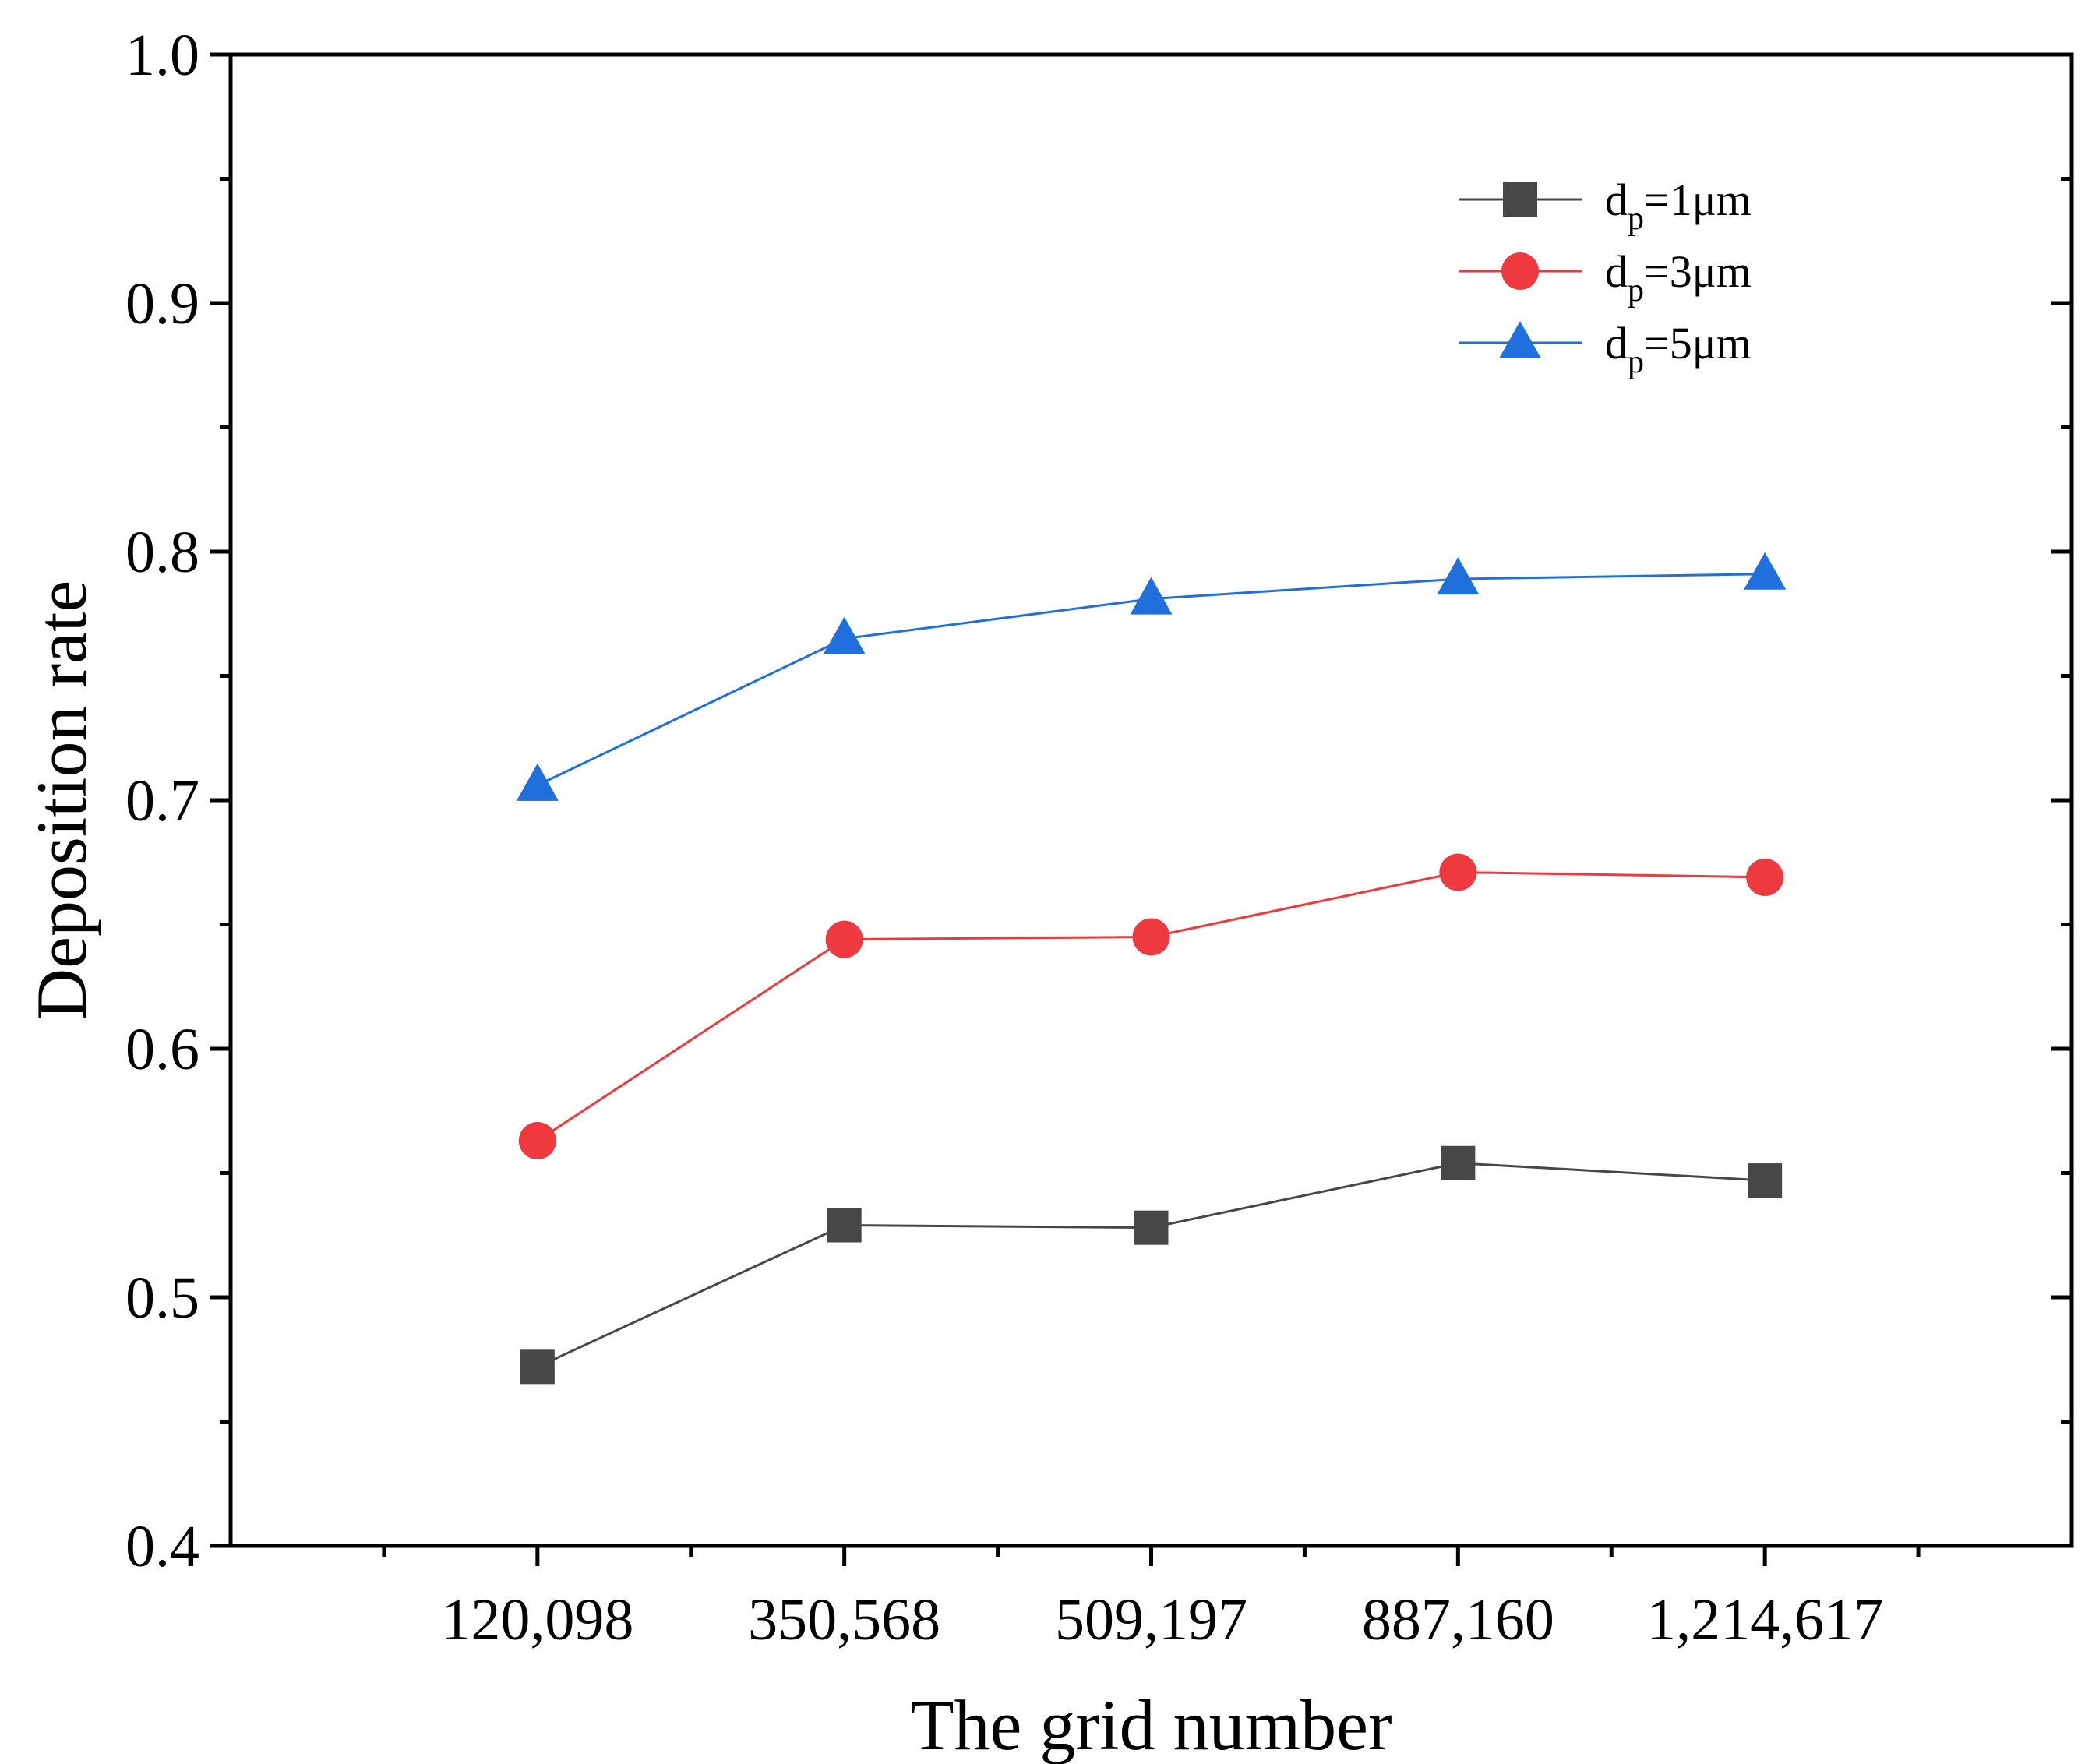 Image resolution: width=2099 pixels, height=1764 pixels. What do you see at coordinates (1678, 206) in the screenshot?
I see `legend-label: dp=1μm` at bounding box center [1678, 206].